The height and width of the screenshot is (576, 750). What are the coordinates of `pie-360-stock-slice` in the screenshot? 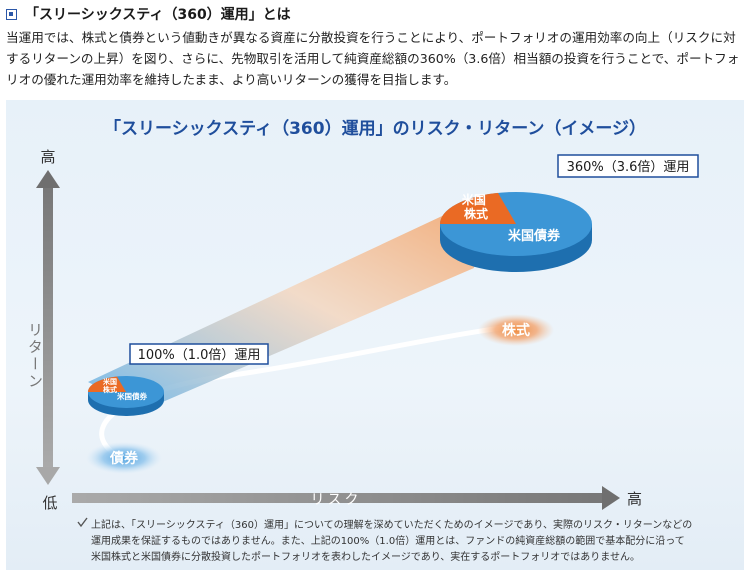 It's located at (478, 208).